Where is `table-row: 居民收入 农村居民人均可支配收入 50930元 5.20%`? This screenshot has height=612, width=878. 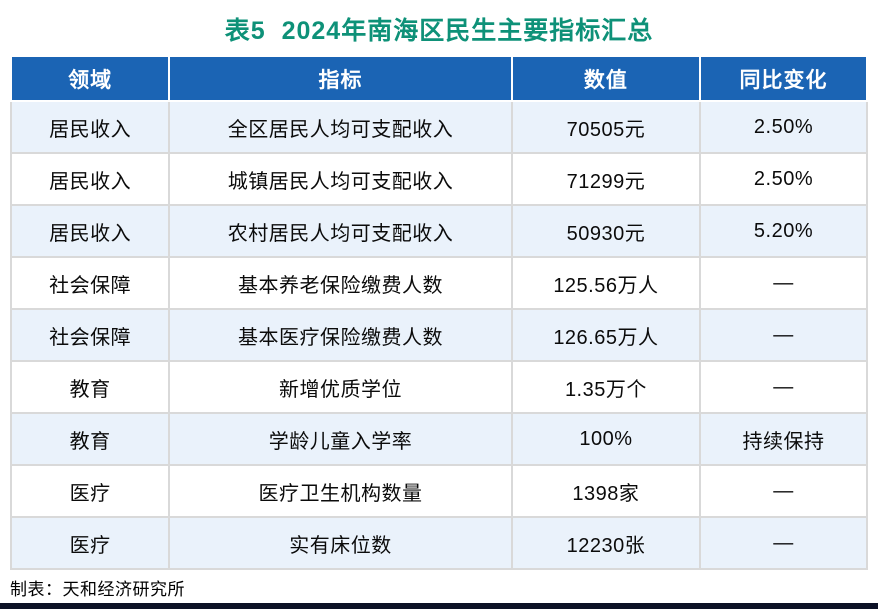
table-row: 居民收入 农村居民人均可支配收入 50930元 5.20% is located at coordinates (438, 231).